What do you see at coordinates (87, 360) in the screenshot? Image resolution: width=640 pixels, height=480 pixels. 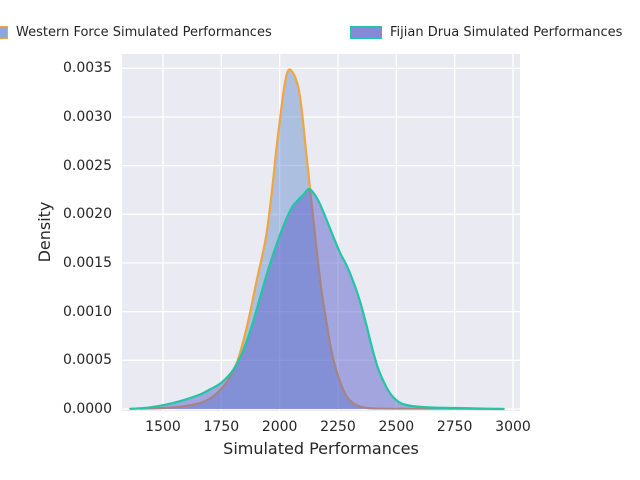 I see `y-tick-label: 0.0005` at bounding box center [87, 360].